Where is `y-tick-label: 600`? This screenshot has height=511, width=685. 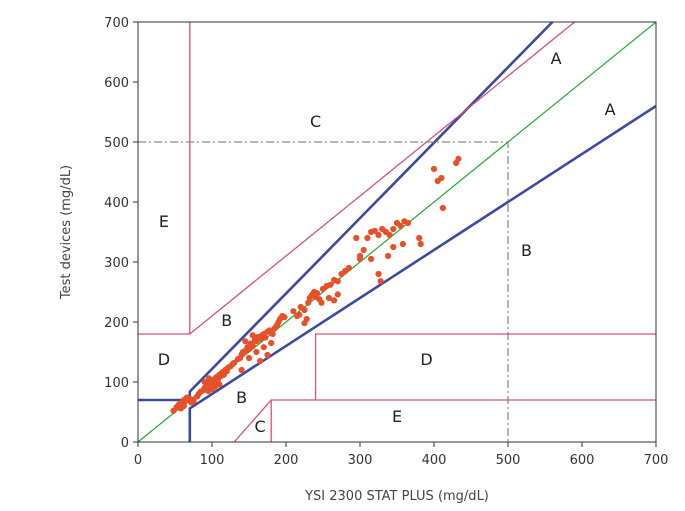
y-tick-label: 600 is located at coordinates (116, 83).